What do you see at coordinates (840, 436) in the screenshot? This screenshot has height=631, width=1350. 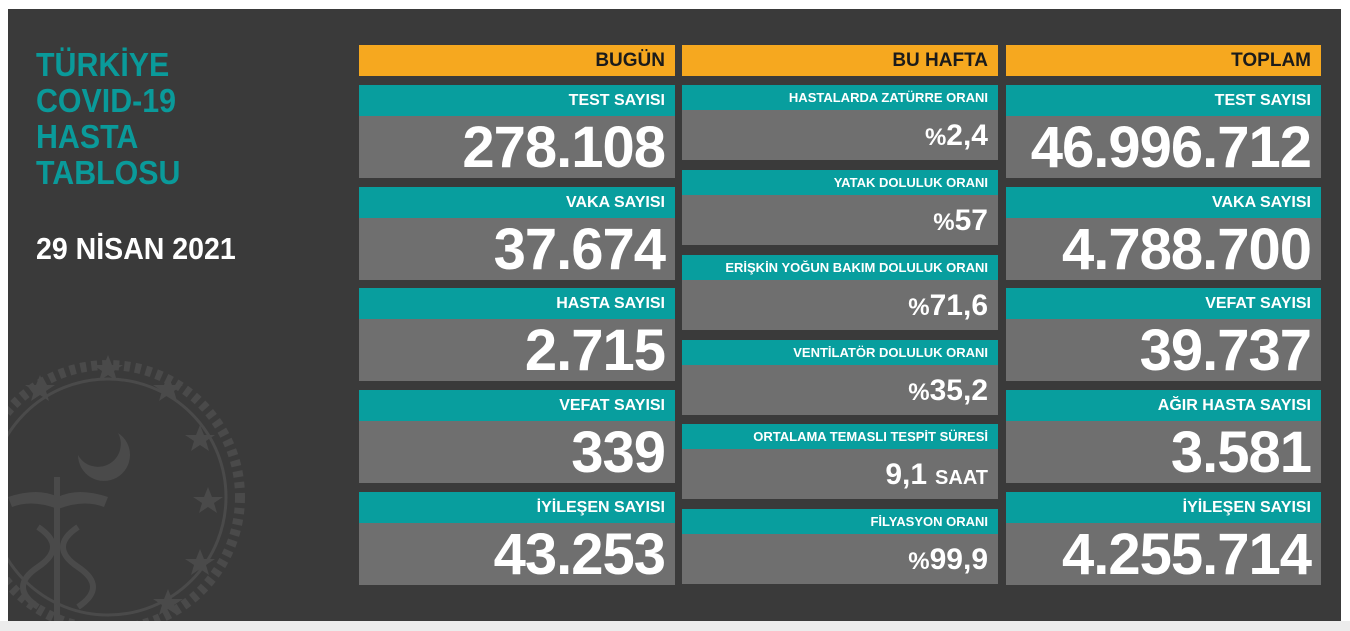 I see `card-label: ORTALAMA TEMASLI TESPİT SÜRESİ` at bounding box center [840, 436].